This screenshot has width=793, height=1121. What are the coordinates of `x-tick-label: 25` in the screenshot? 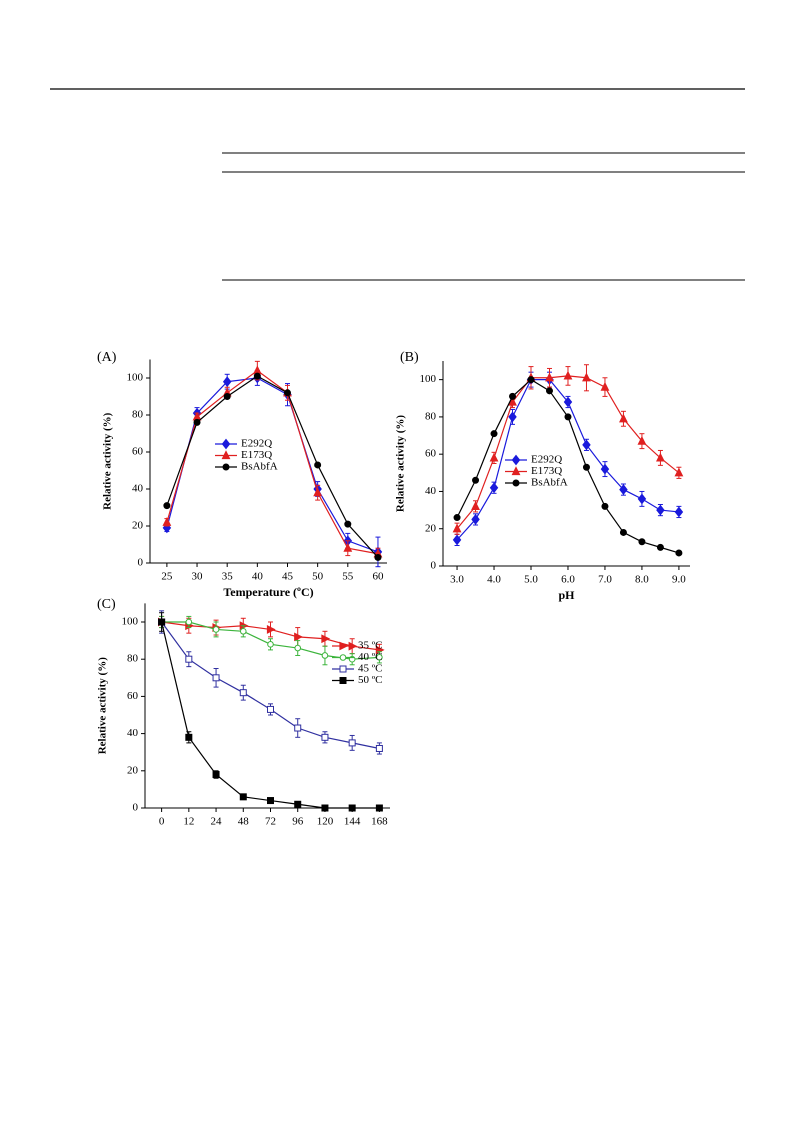 It's located at (167, 577).